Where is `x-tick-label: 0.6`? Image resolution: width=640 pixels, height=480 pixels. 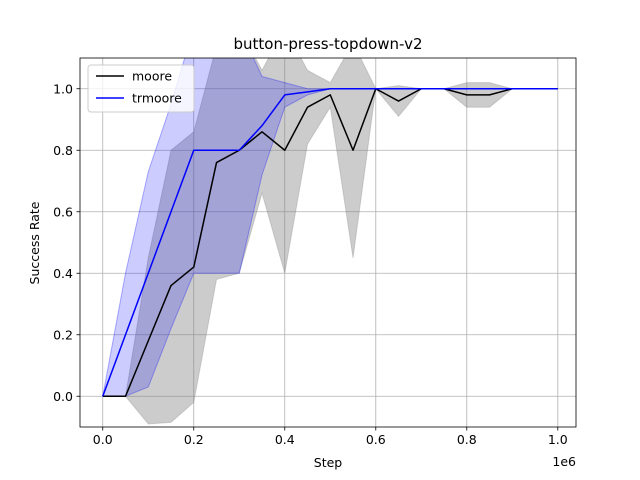 x-tick-label: 0.6 is located at coordinates (376, 439).